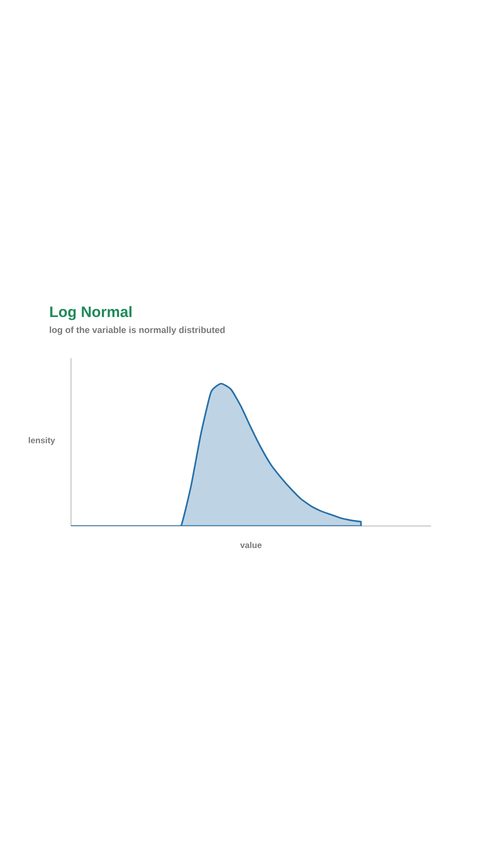  I want to click on y-axis-title: lensity, so click(42, 441).